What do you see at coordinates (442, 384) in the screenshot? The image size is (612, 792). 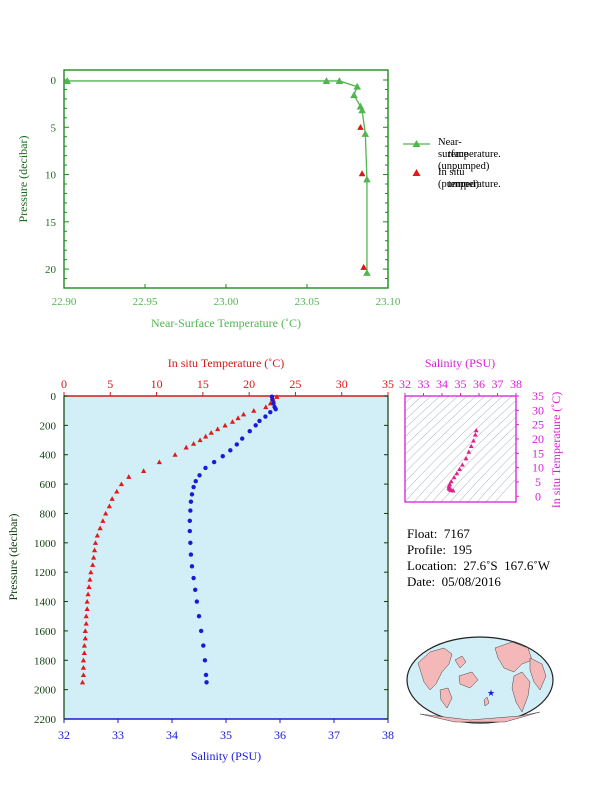 I see `ts-salinity-tick-label: 34` at bounding box center [442, 384].